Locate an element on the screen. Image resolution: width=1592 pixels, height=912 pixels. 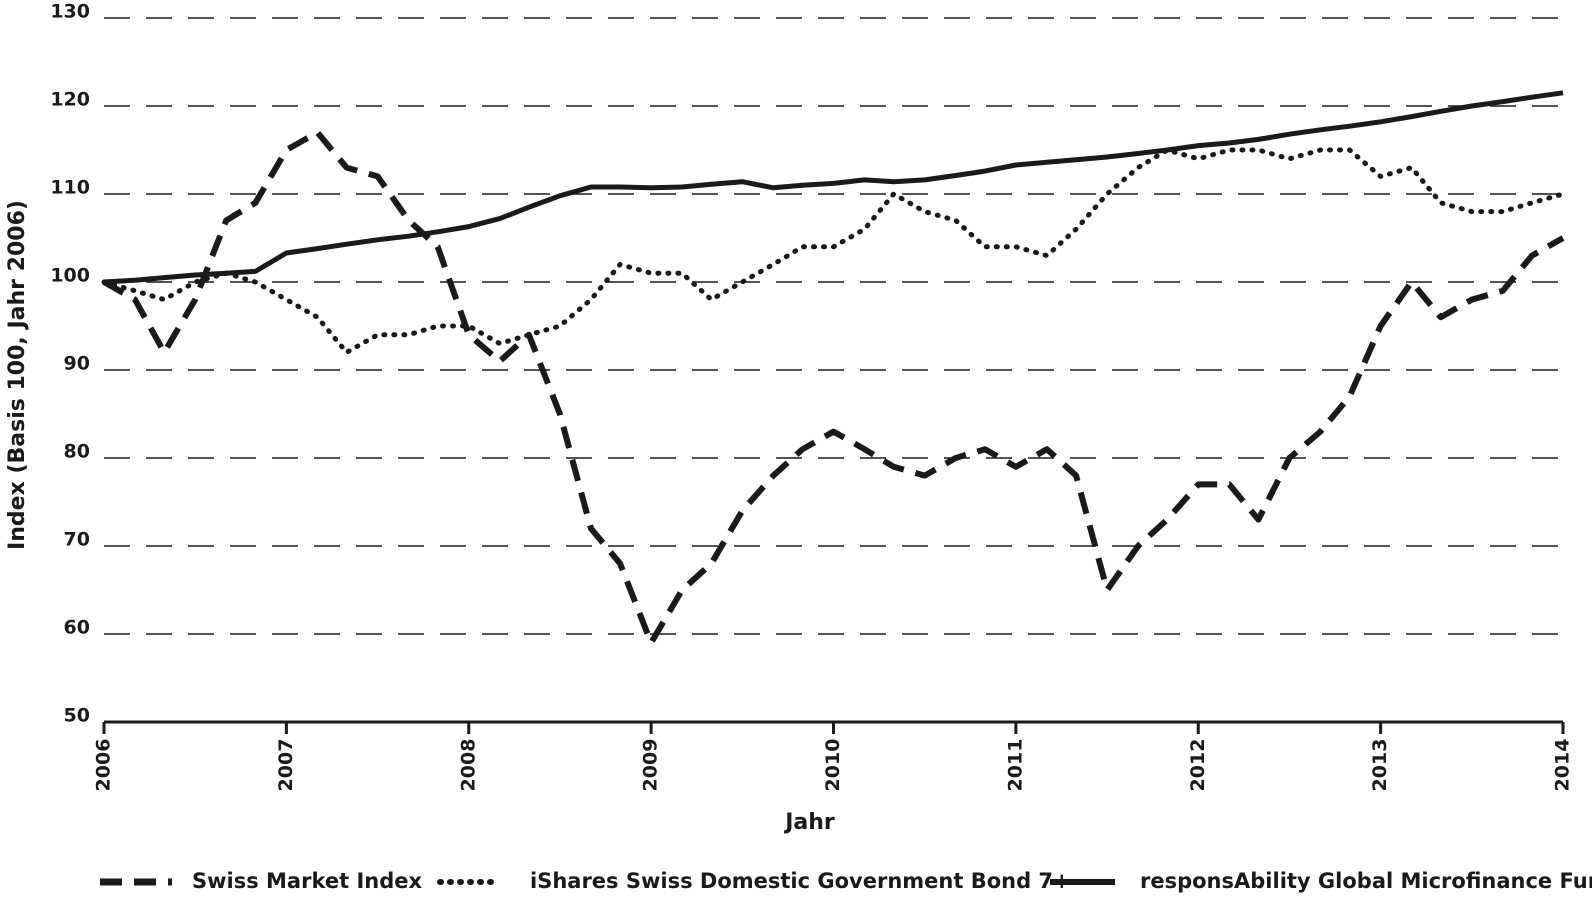
y-tick-label: 70 is located at coordinates (77, 540).